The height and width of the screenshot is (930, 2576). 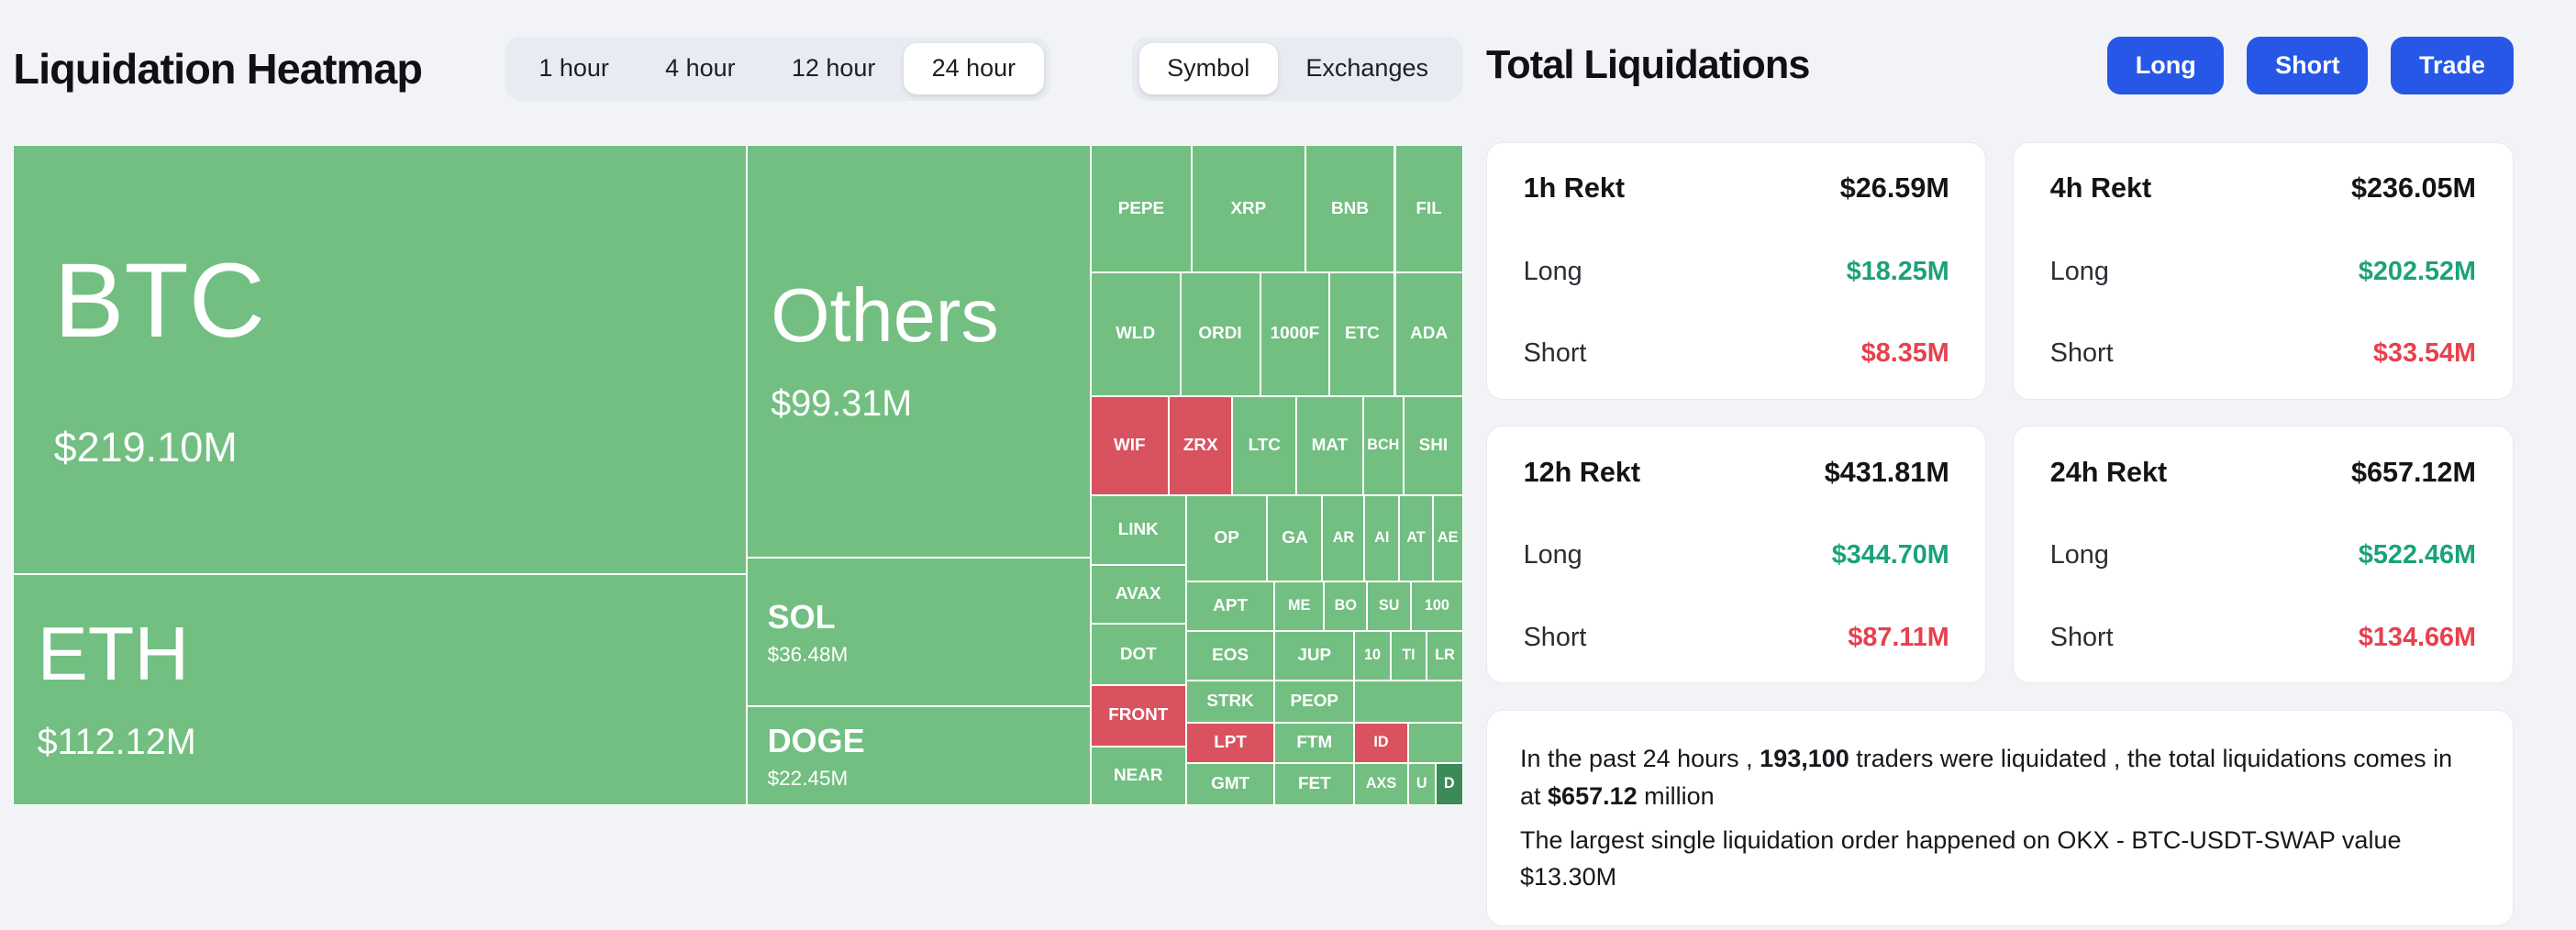 What do you see at coordinates (1138, 595) in the screenshot?
I see `treemap-cell-avax: AVAX` at bounding box center [1138, 595].